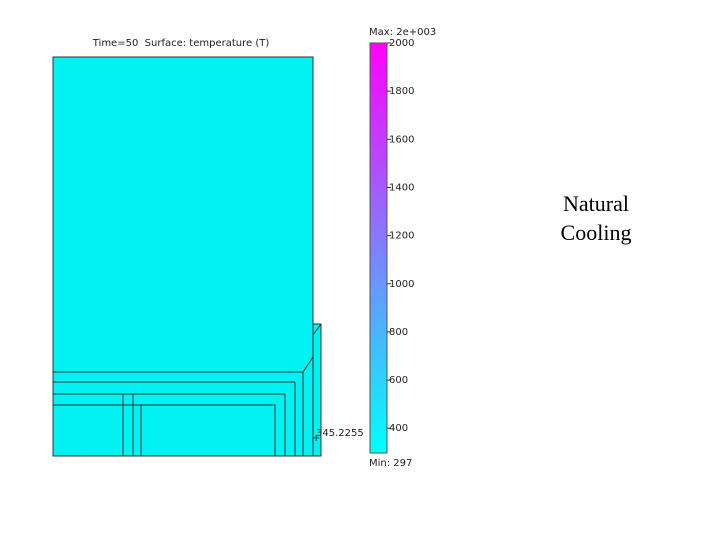  I want to click on tick-label: 600, so click(398, 380).